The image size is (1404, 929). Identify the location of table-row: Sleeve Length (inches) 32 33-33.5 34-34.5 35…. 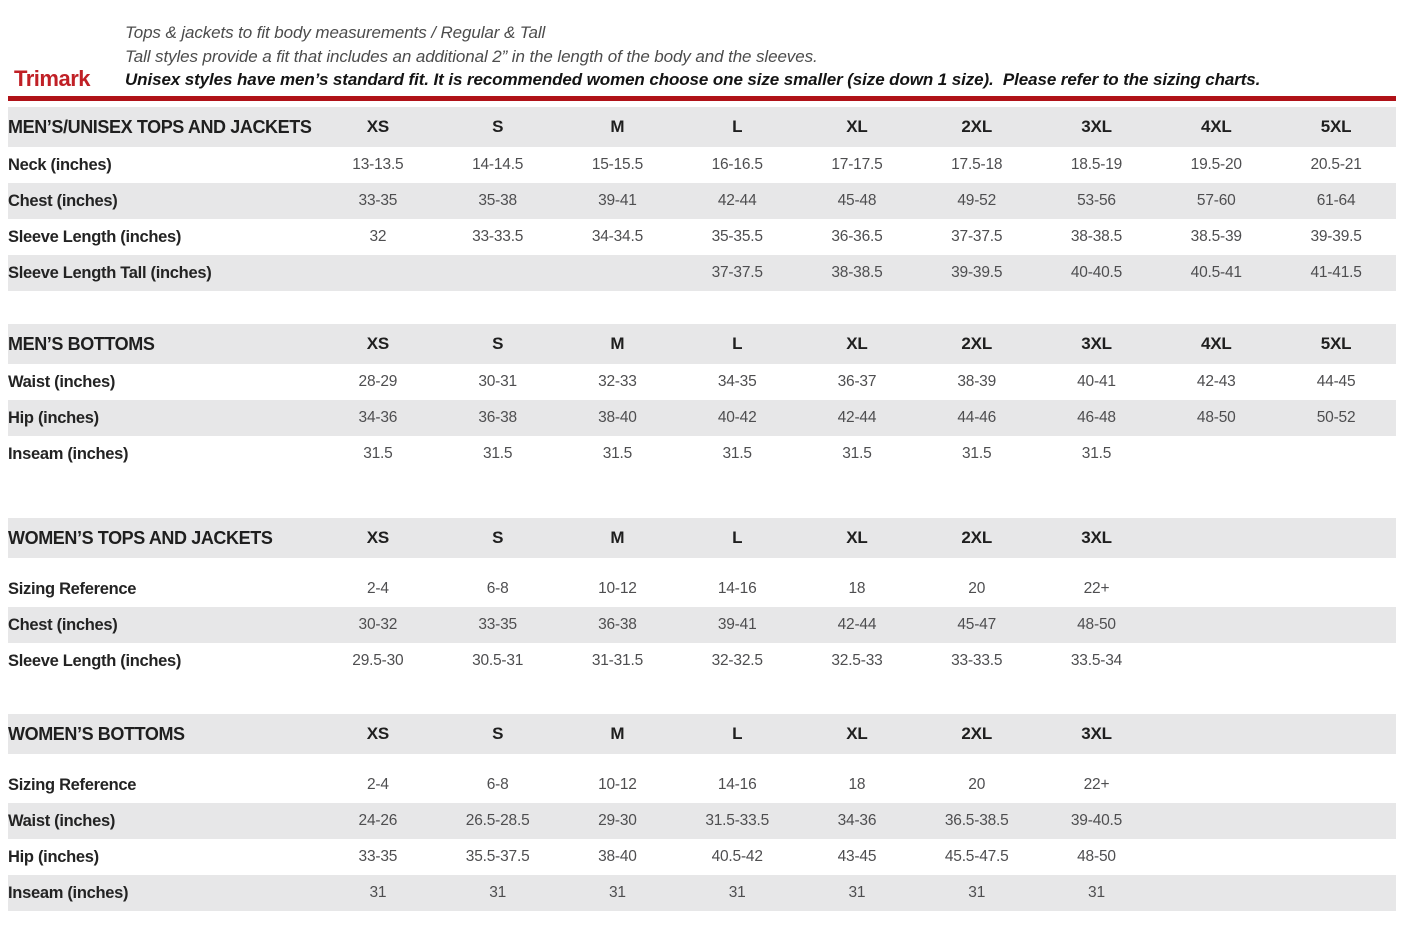
(702, 237).